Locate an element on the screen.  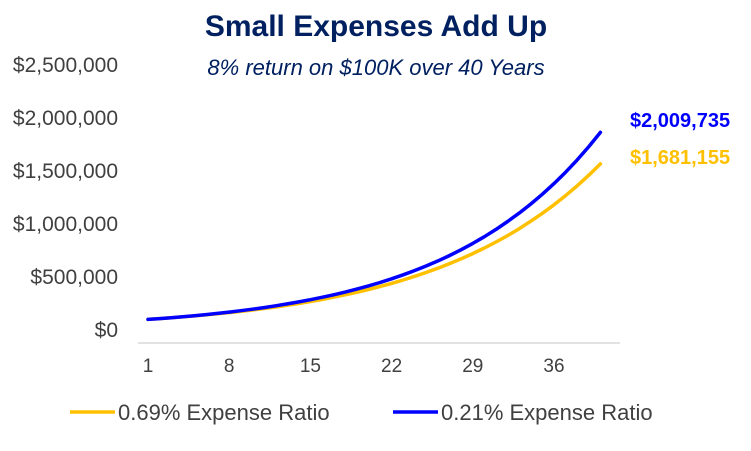
end-labels: $2,009,735 $1,681,155 is located at coordinates (680, 139).